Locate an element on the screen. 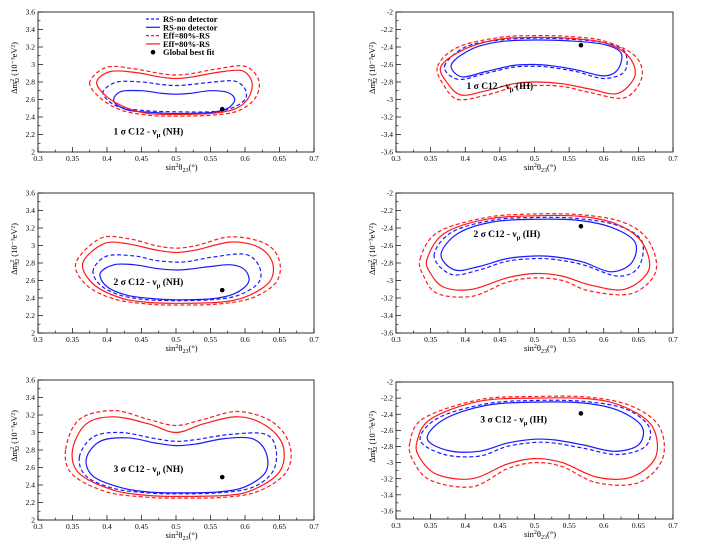  x-axis-label-sub: 23 is located at coordinates (185, 171).